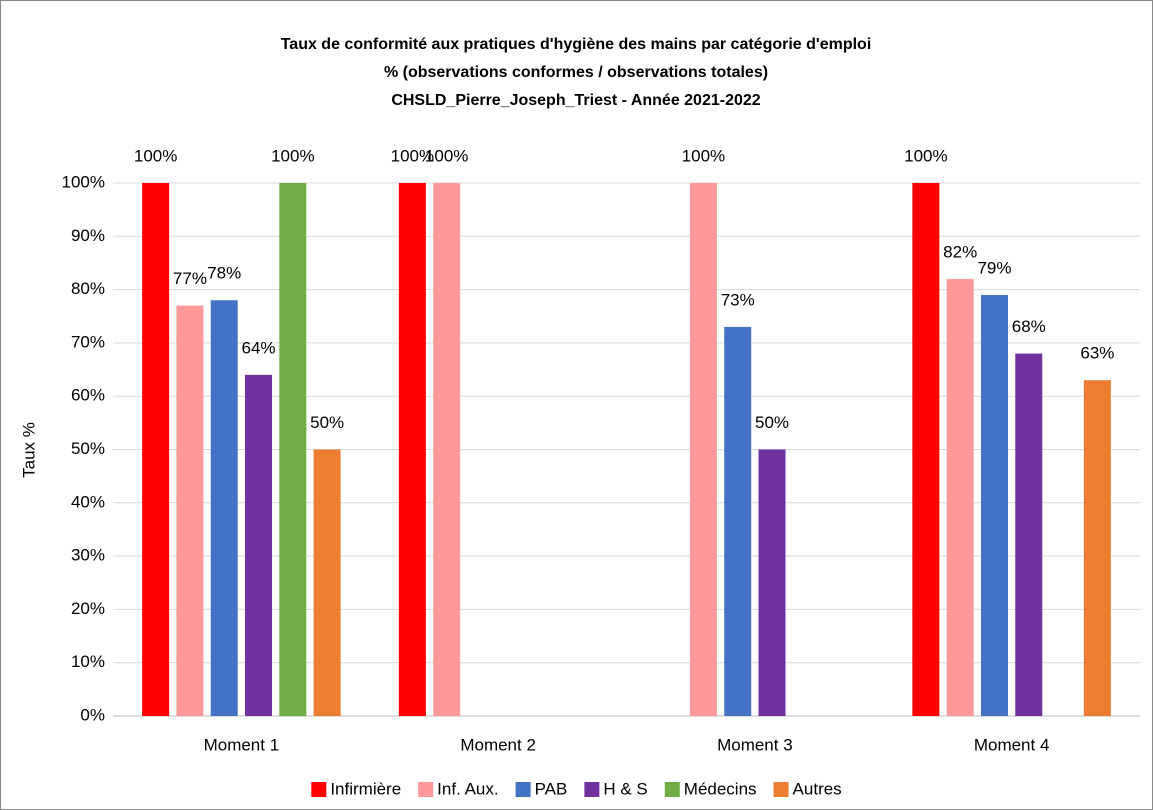  What do you see at coordinates (755, 744) in the screenshot?
I see `x-tick-label: Moment 3` at bounding box center [755, 744].